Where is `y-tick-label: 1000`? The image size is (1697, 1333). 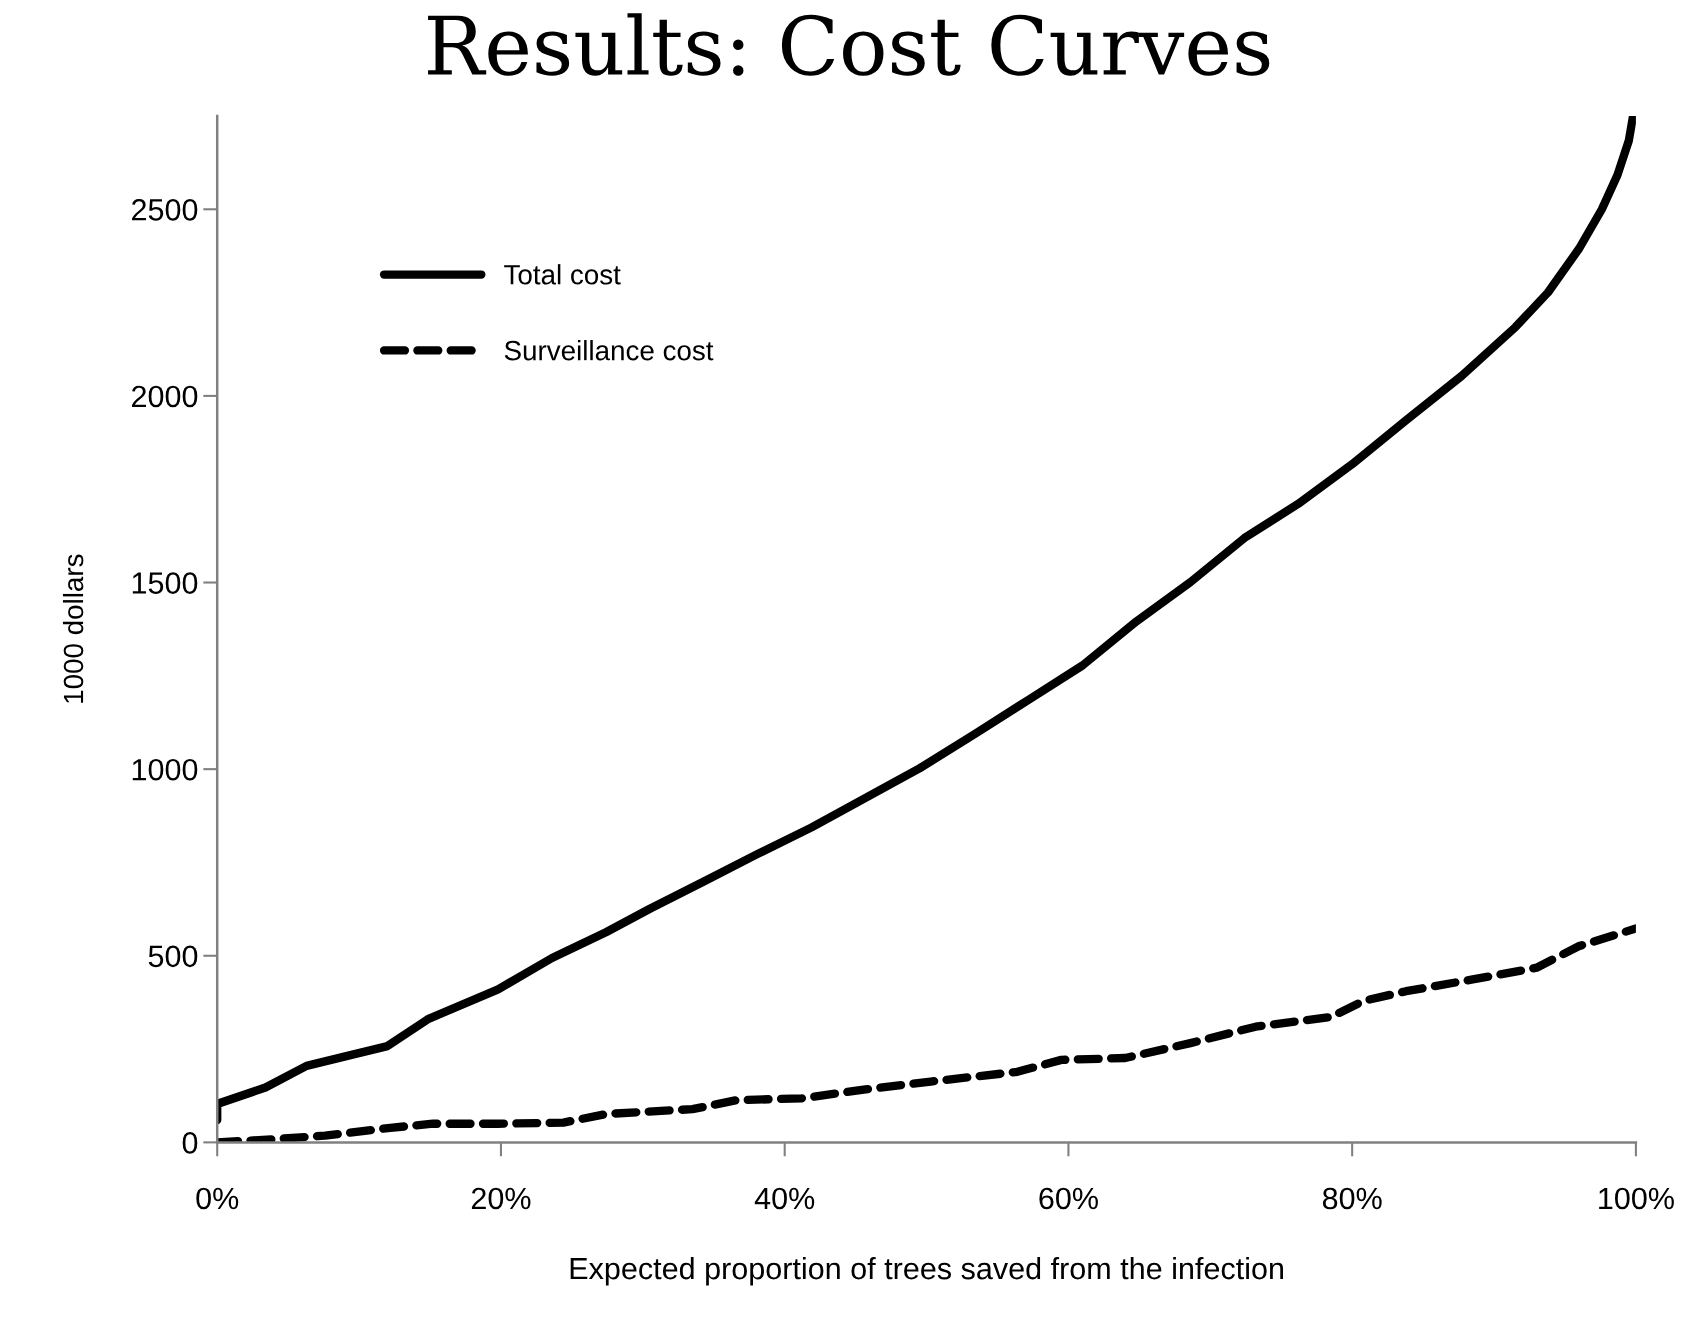 y-tick-label: 1000 is located at coordinates (165, 769).